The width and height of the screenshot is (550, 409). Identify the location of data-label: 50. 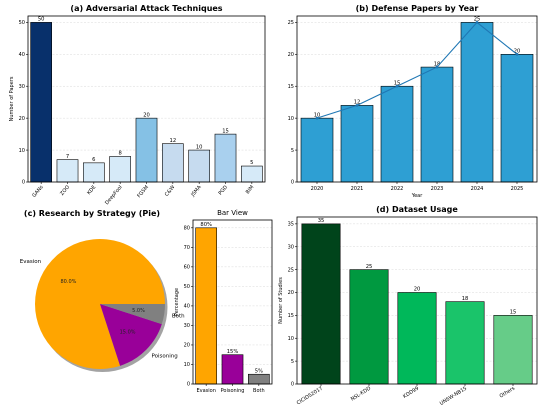
(41, 20).